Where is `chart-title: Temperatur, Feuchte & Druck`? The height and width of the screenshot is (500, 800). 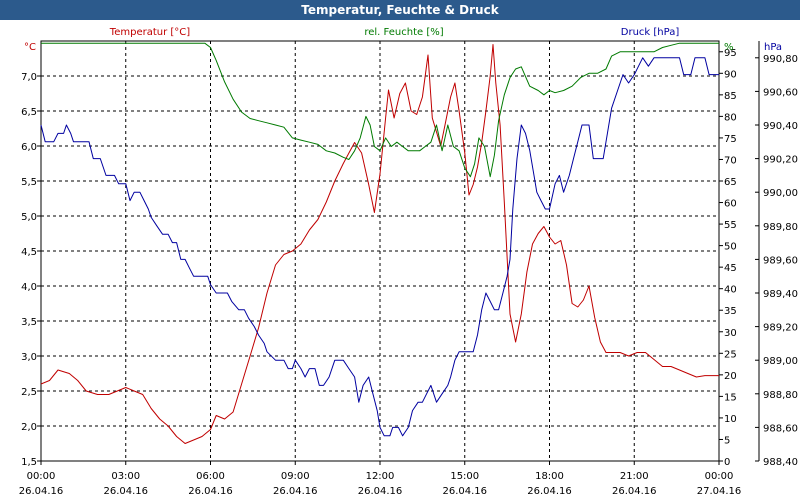
chart-title: Temperatur, Feuchte & Druck is located at coordinates (400, 10).